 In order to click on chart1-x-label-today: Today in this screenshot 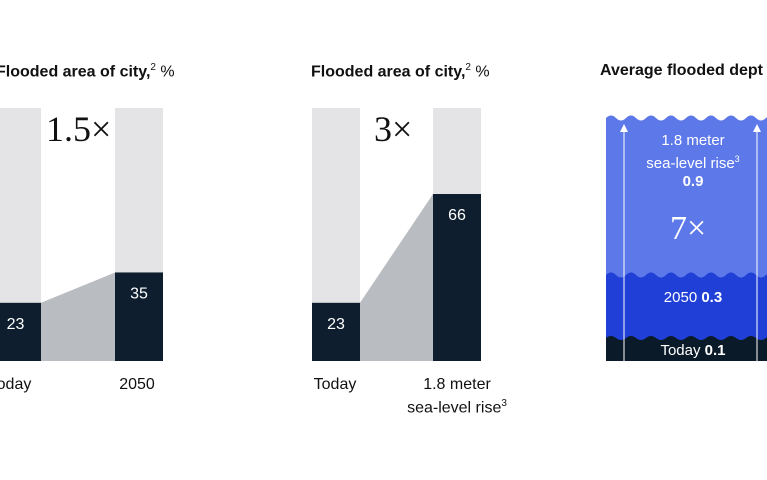, I will do `click(16, 384)`.